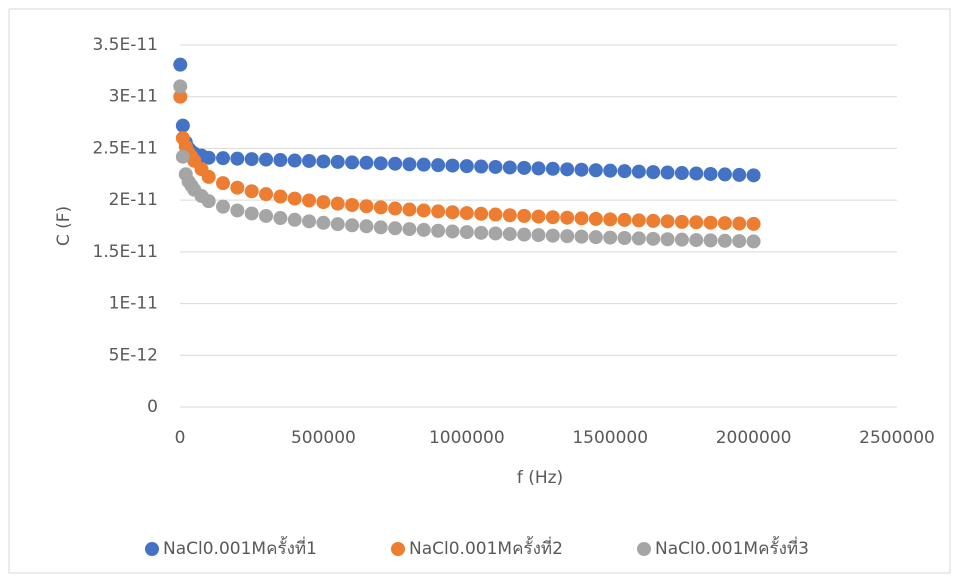  Describe the element at coordinates (610, 438) in the screenshot. I see `x-tick-label: 1500000` at that location.